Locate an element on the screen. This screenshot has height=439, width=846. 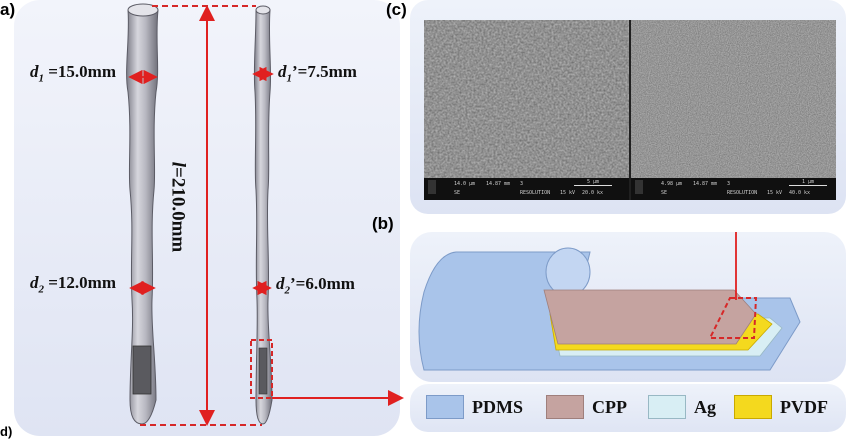
legend-background is located at coordinates (628, 408).